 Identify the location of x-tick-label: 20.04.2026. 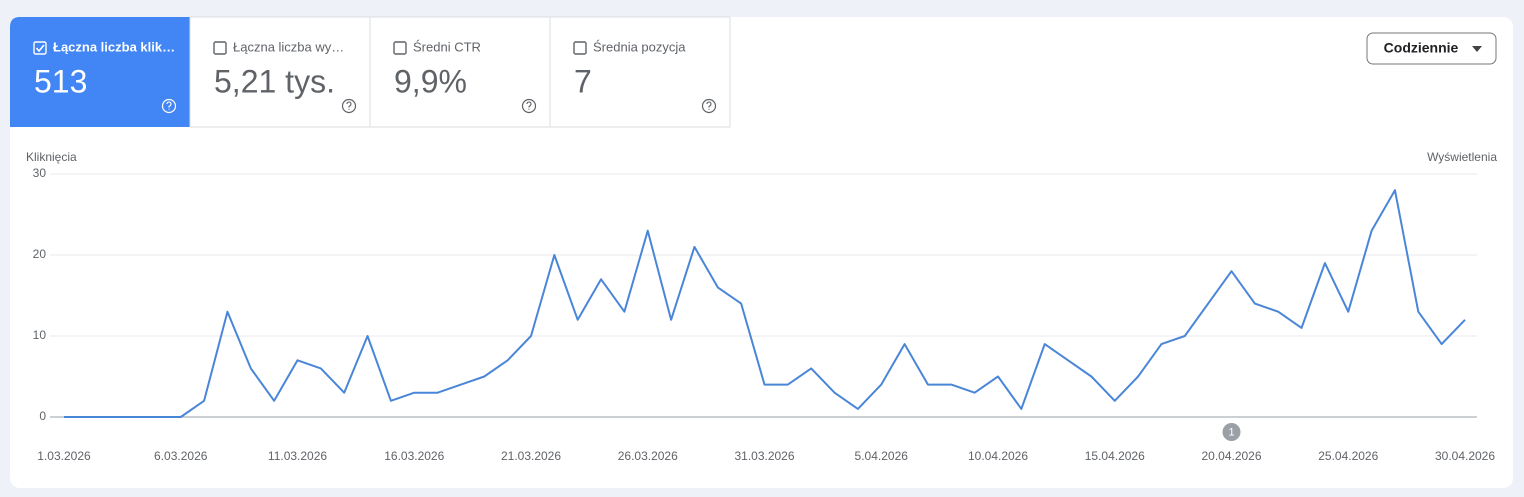
(1231, 456).